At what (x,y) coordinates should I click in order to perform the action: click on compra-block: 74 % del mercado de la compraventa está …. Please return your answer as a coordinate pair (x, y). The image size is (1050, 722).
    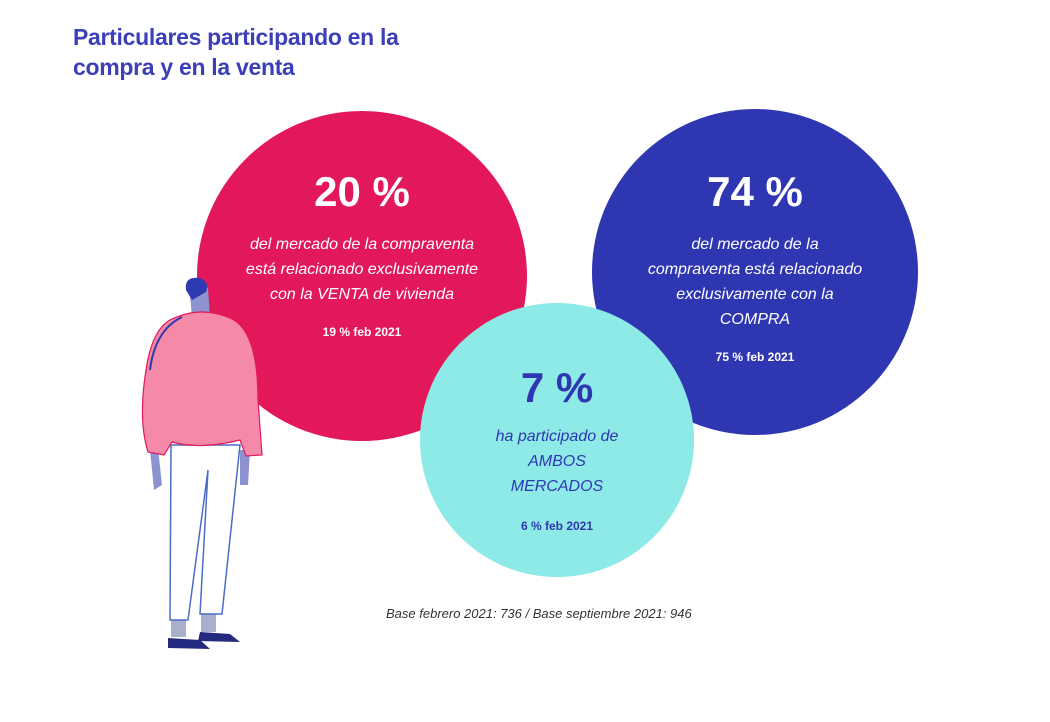
    Looking at the image, I should click on (755, 266).